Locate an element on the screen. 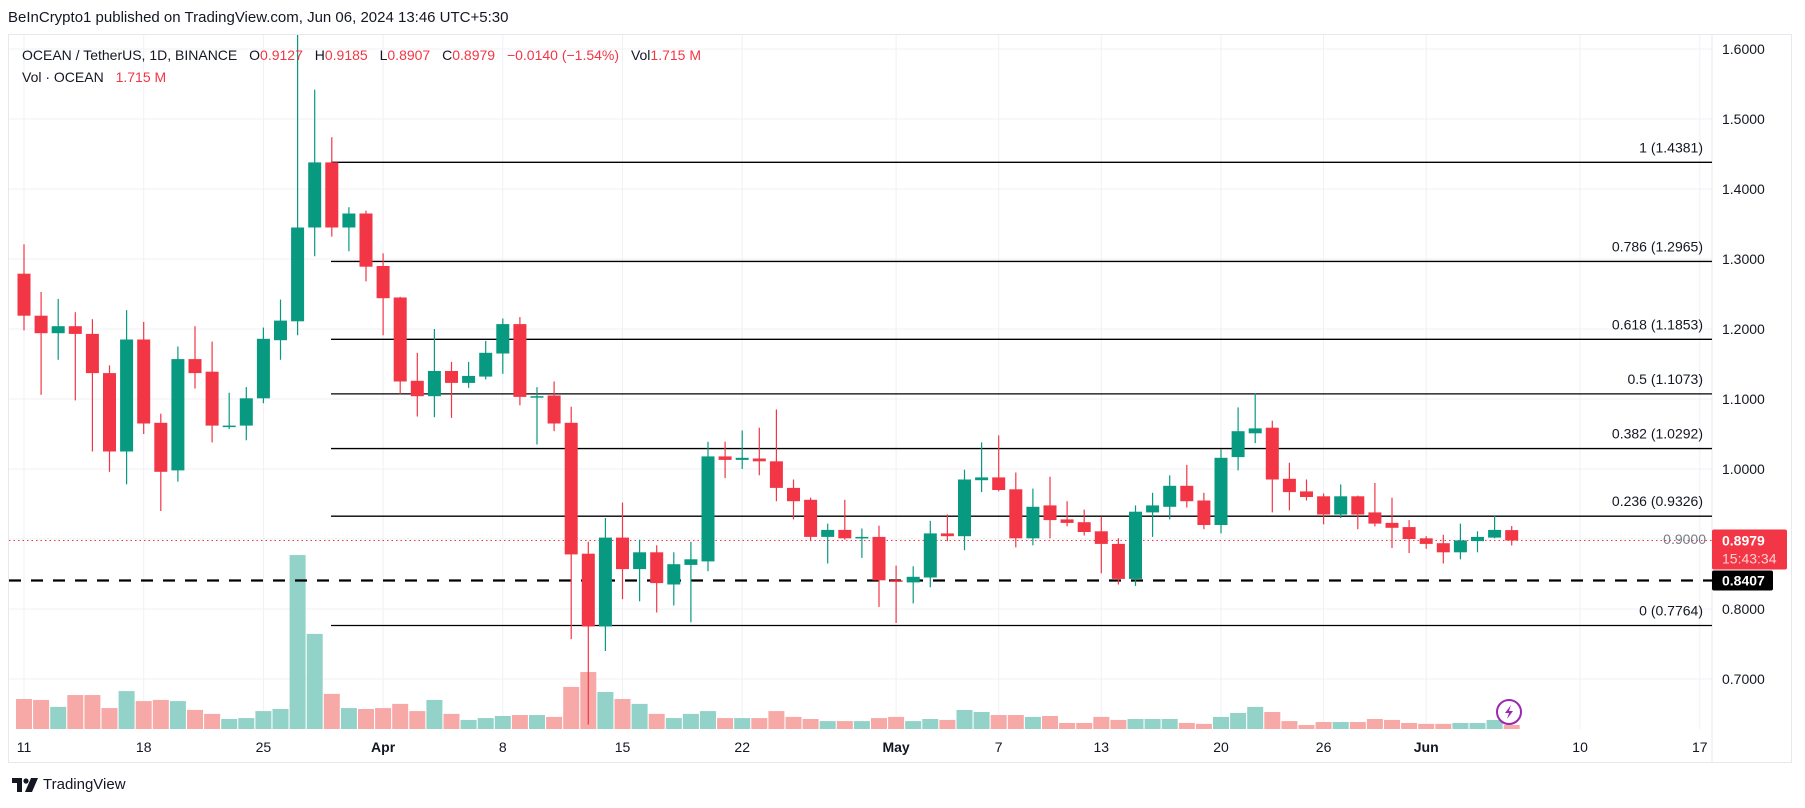 The image size is (1805, 808). time-axis: 11 18 25 Apr 8 15 22 May 7 13 20 26 Jun 10 17 is located at coordinates (862, 747).